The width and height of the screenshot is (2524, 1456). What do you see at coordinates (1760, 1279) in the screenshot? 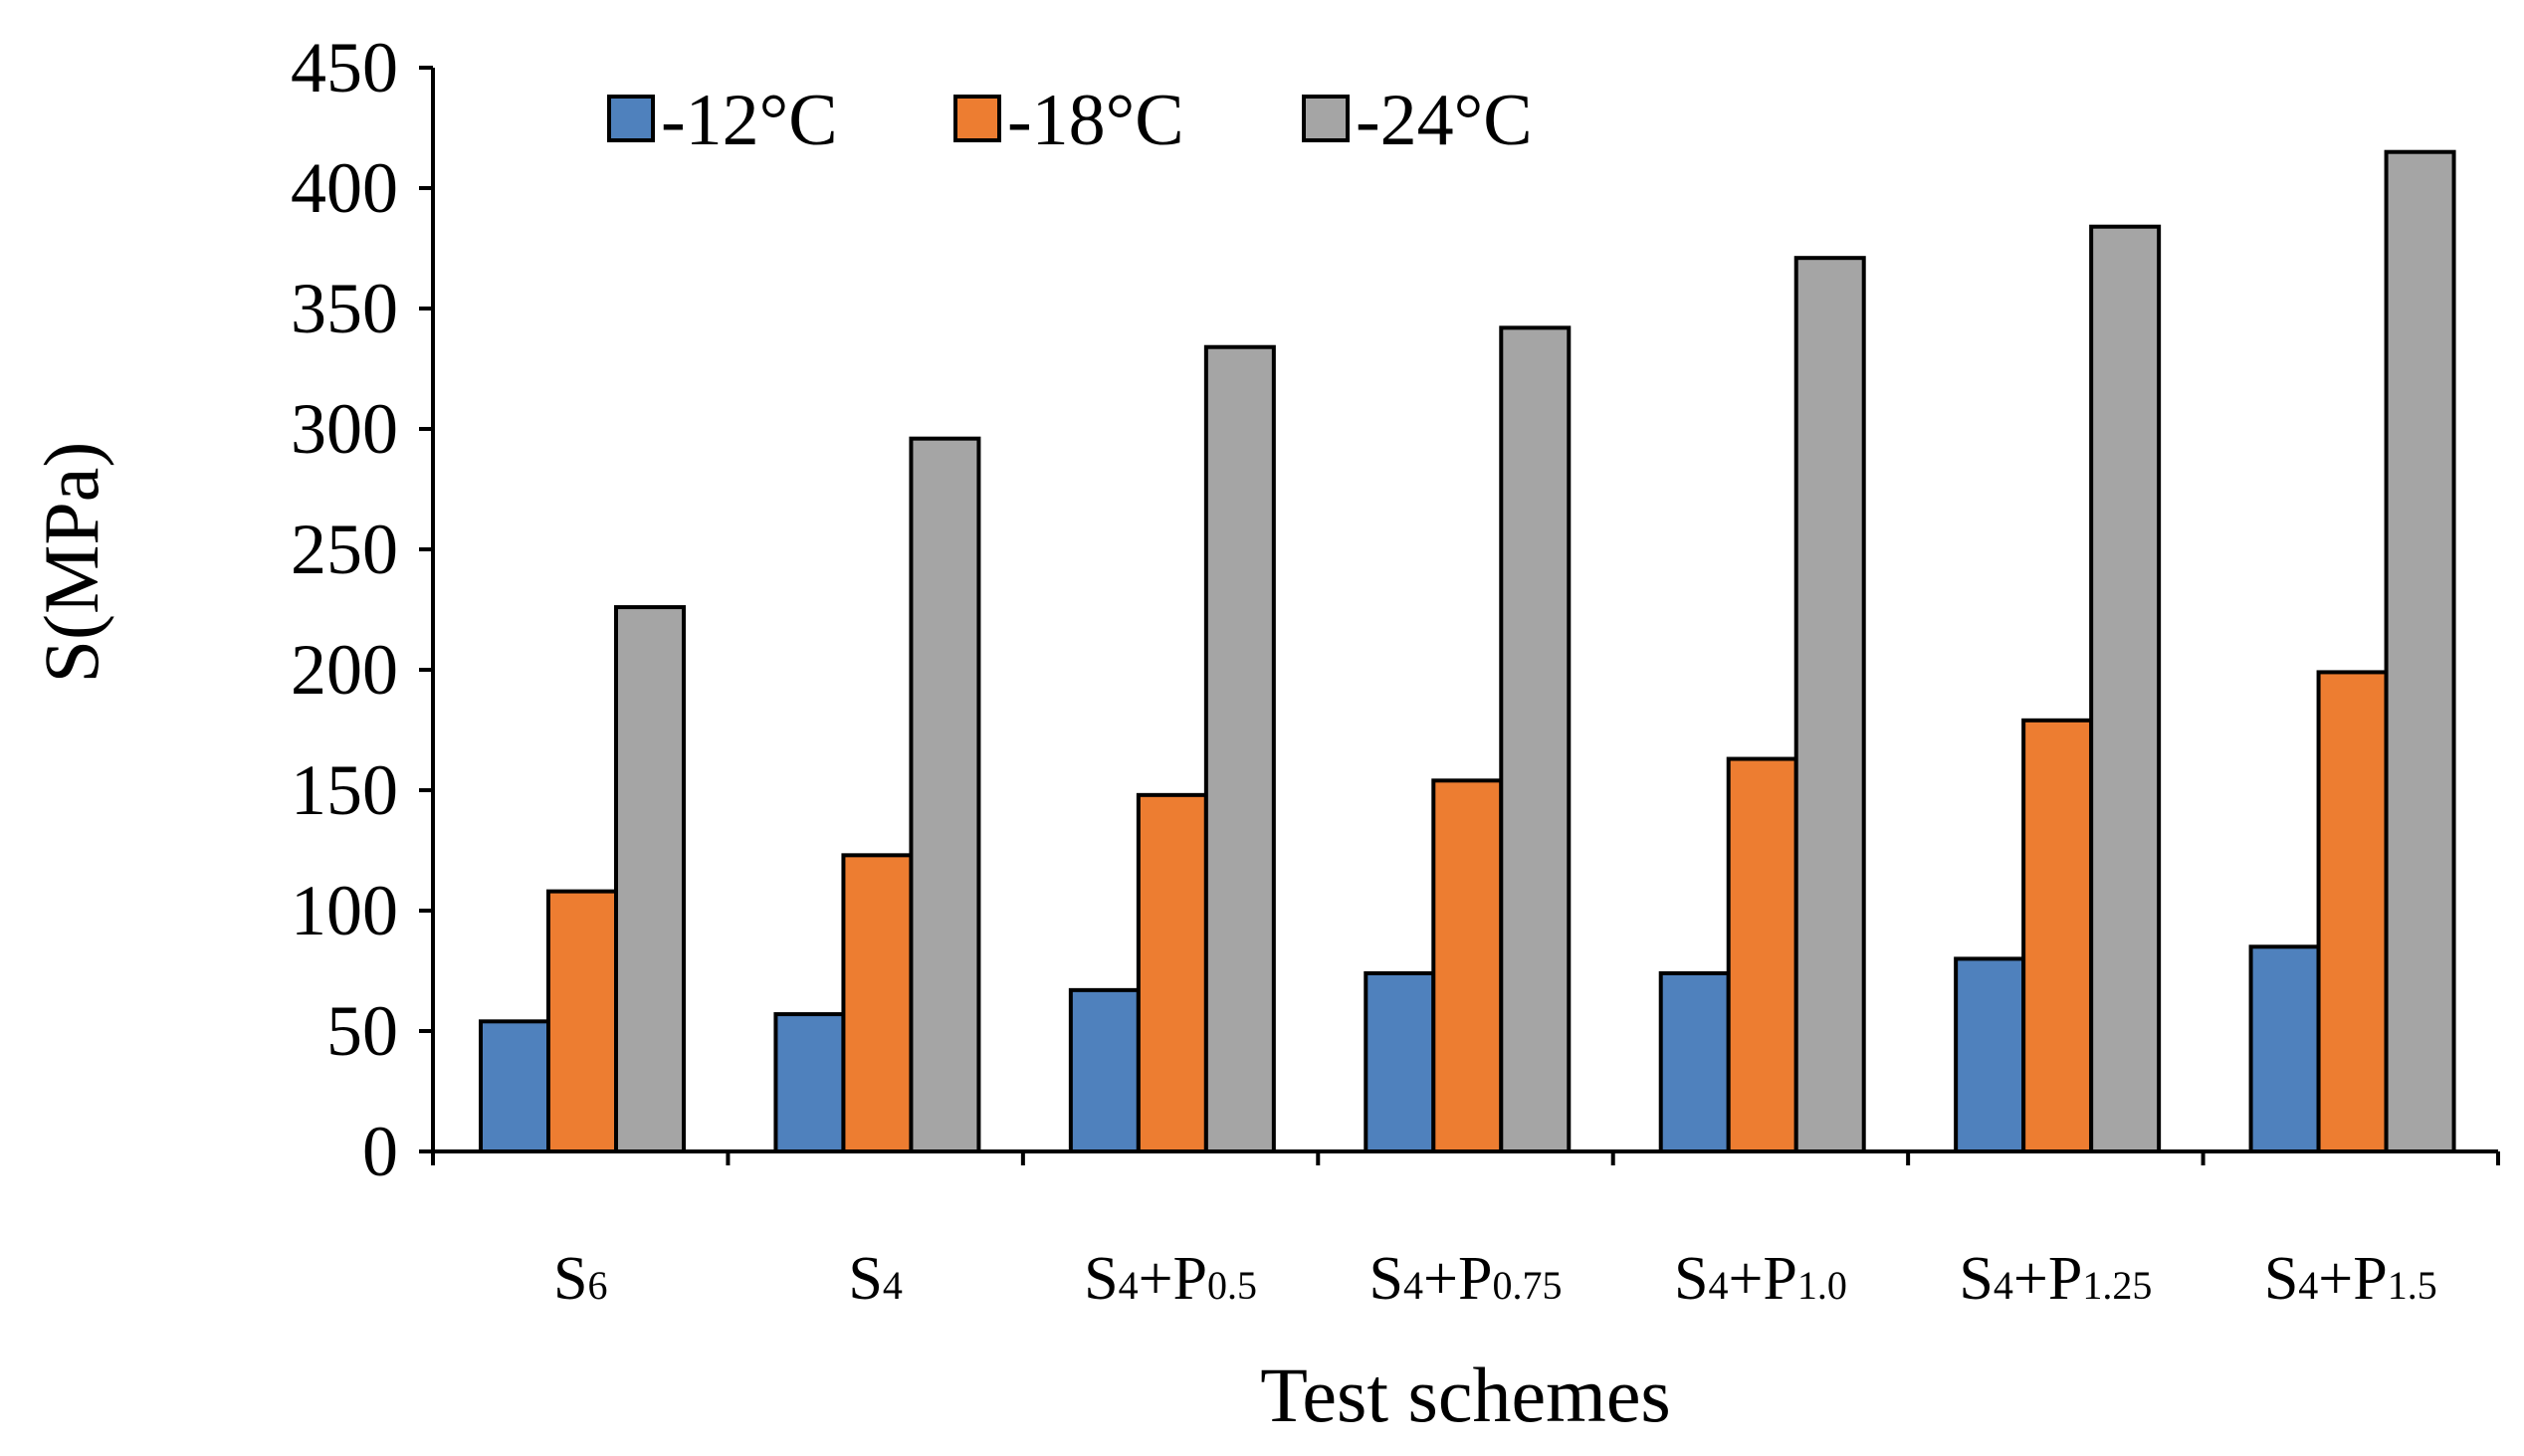
I see `x-category-label: S4+P1.0` at bounding box center [1760, 1279].